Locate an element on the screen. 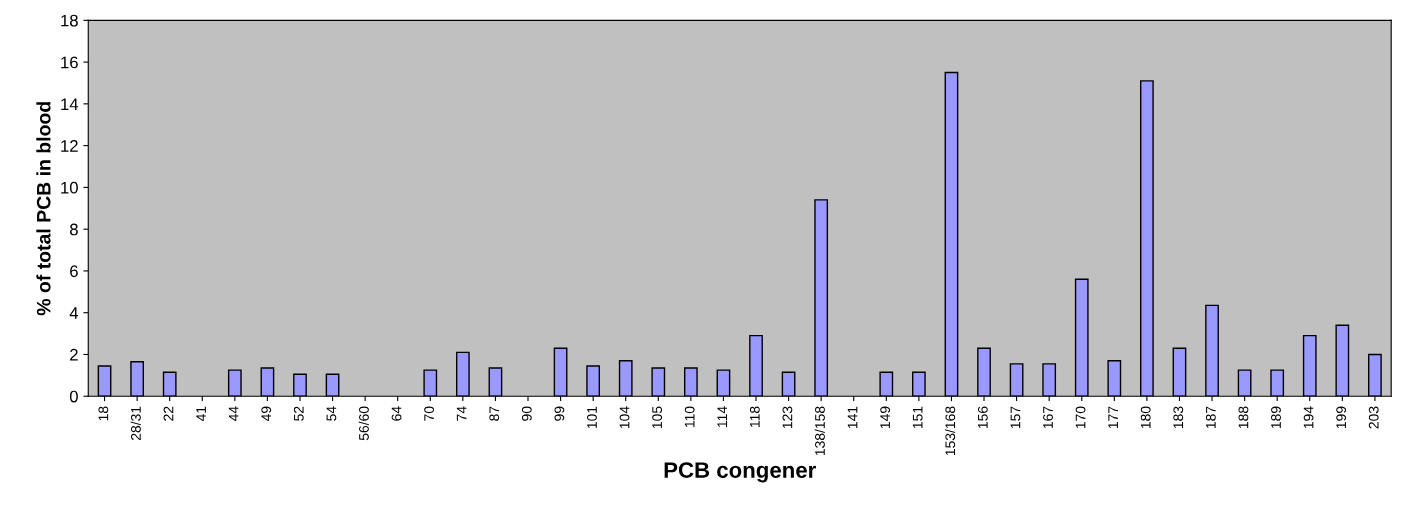 This screenshot has height=508, width=1401. x-tick-label: 104 is located at coordinates (624, 417).